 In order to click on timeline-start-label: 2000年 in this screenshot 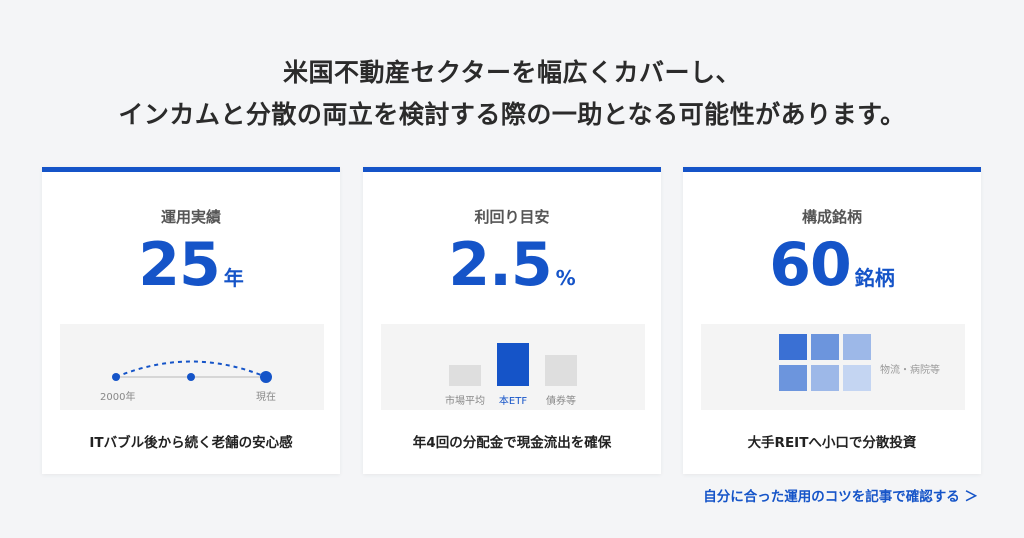, I will do `click(118, 397)`.